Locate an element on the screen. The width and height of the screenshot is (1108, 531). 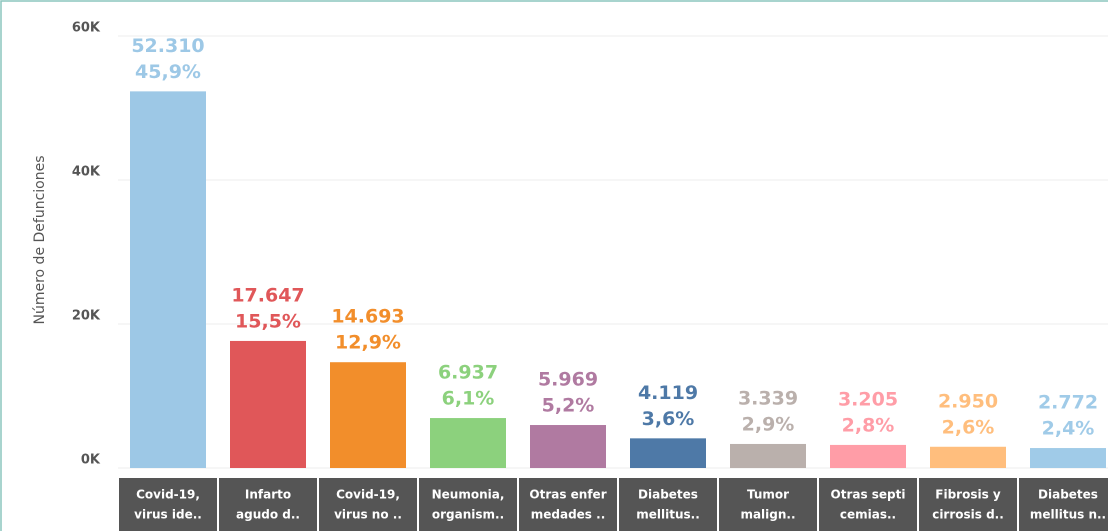
x-tick-label: Fibrosis y is located at coordinates (968, 495).